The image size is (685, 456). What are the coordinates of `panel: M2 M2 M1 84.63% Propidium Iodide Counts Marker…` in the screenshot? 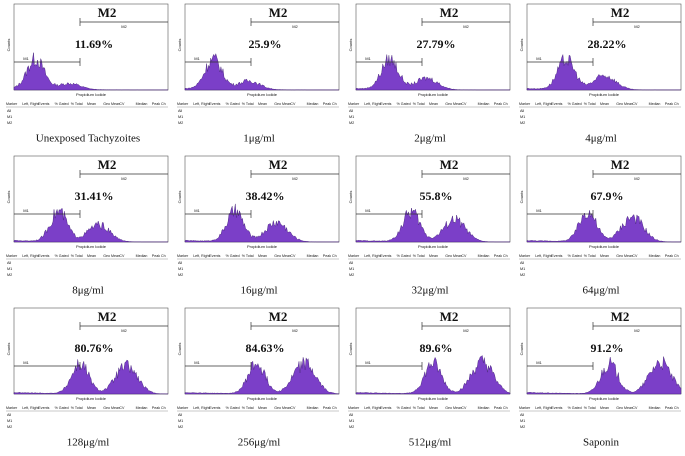 It's located at (258, 378).